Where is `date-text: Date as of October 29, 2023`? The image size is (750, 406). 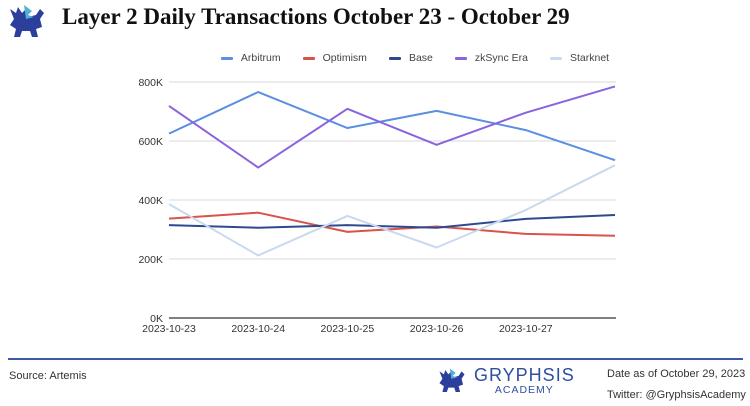 date-text: Date as of October 29, 2023 is located at coordinates (676, 374).